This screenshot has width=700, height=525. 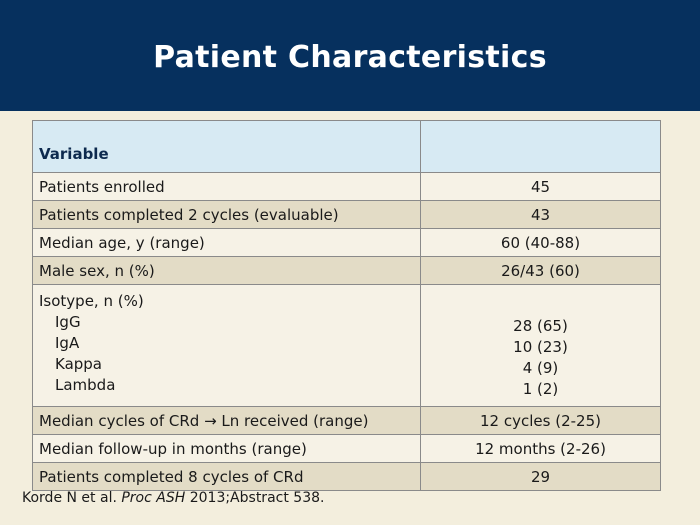 What do you see at coordinates (226, 270) in the screenshot?
I see `row-label: Male sex, n (%)` at bounding box center [226, 270].